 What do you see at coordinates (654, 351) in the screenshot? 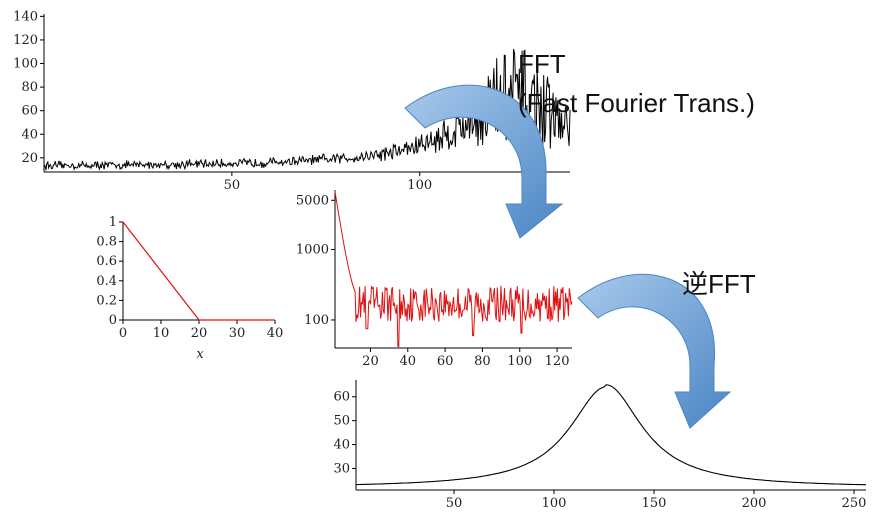
I see `inverse-fft-curved-arrow` at bounding box center [654, 351].